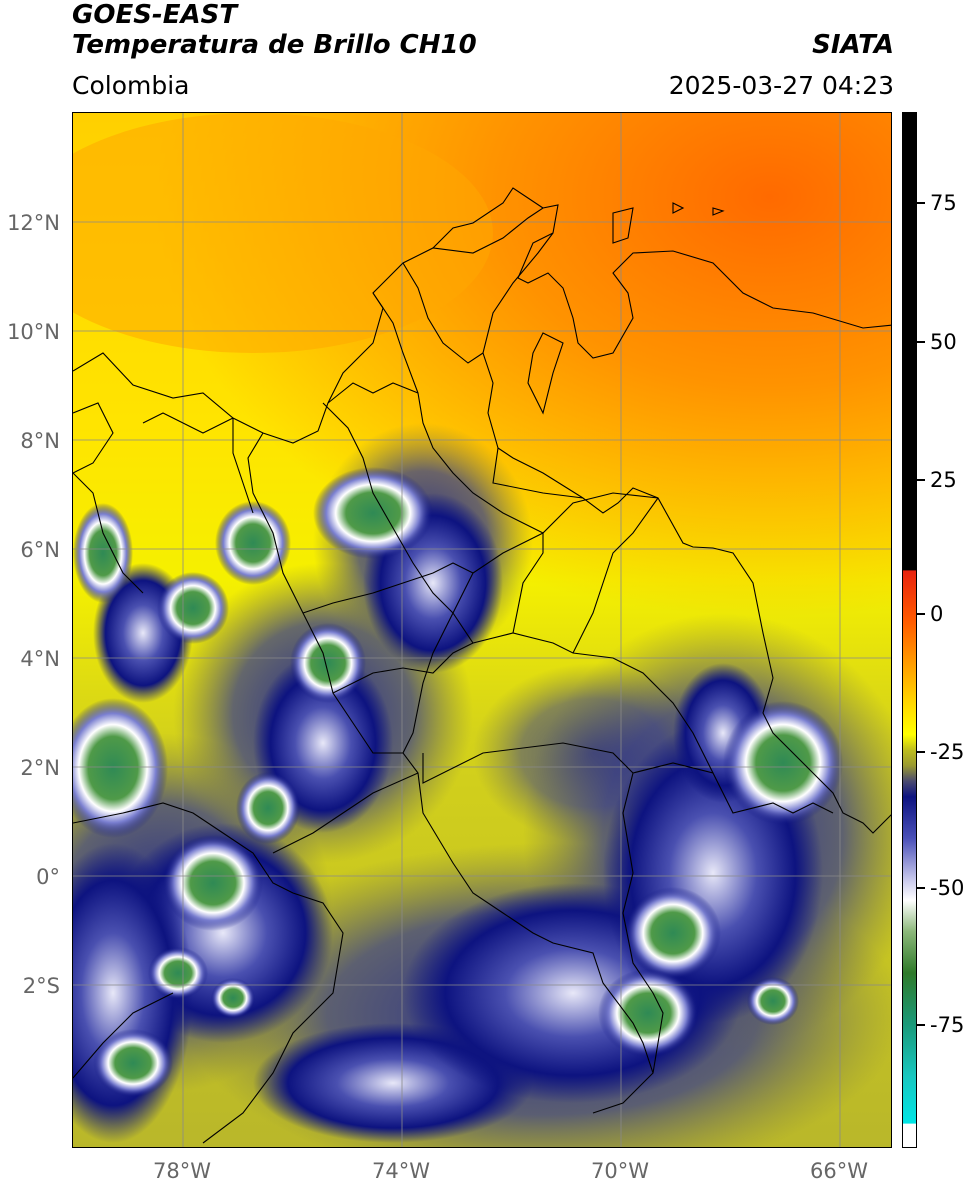 The height and width of the screenshot is (1190, 966). What do you see at coordinates (937, 614) in the screenshot?
I see `colorbar-label-0: 0` at bounding box center [937, 614].